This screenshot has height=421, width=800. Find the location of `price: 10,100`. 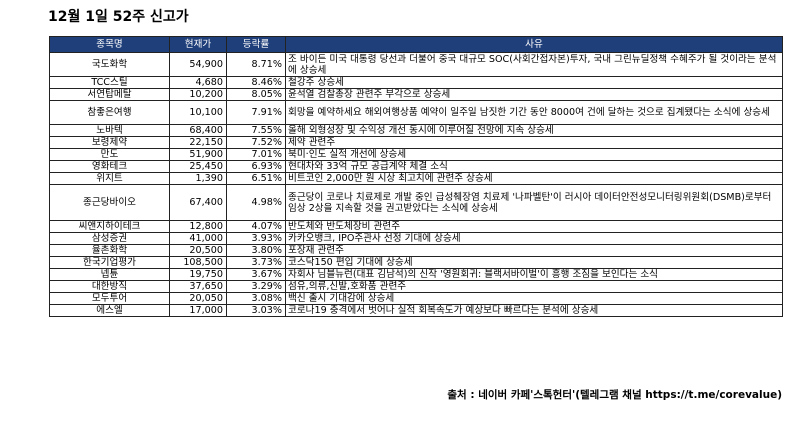

price: 10,100 is located at coordinates (198, 112).